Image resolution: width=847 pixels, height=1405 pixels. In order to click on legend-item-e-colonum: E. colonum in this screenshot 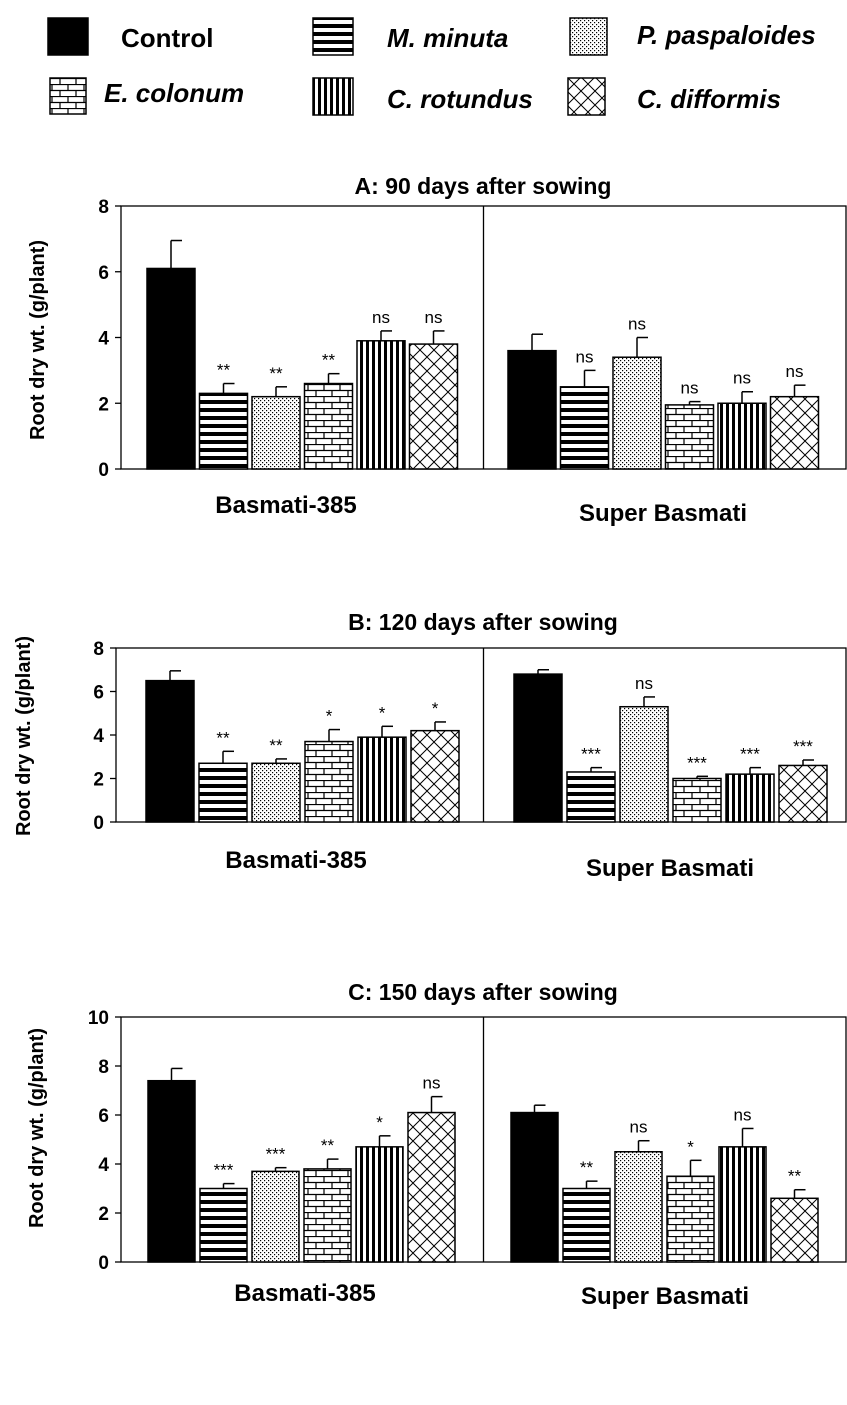, I will do `click(146, 96)`.